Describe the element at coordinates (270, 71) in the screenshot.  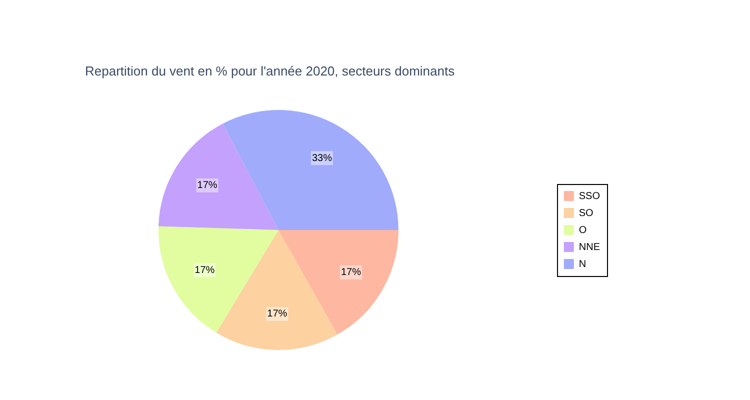
I see `chart-title: Repartition du vent en % pour l'année 2020, secteurs dominants` at that location.